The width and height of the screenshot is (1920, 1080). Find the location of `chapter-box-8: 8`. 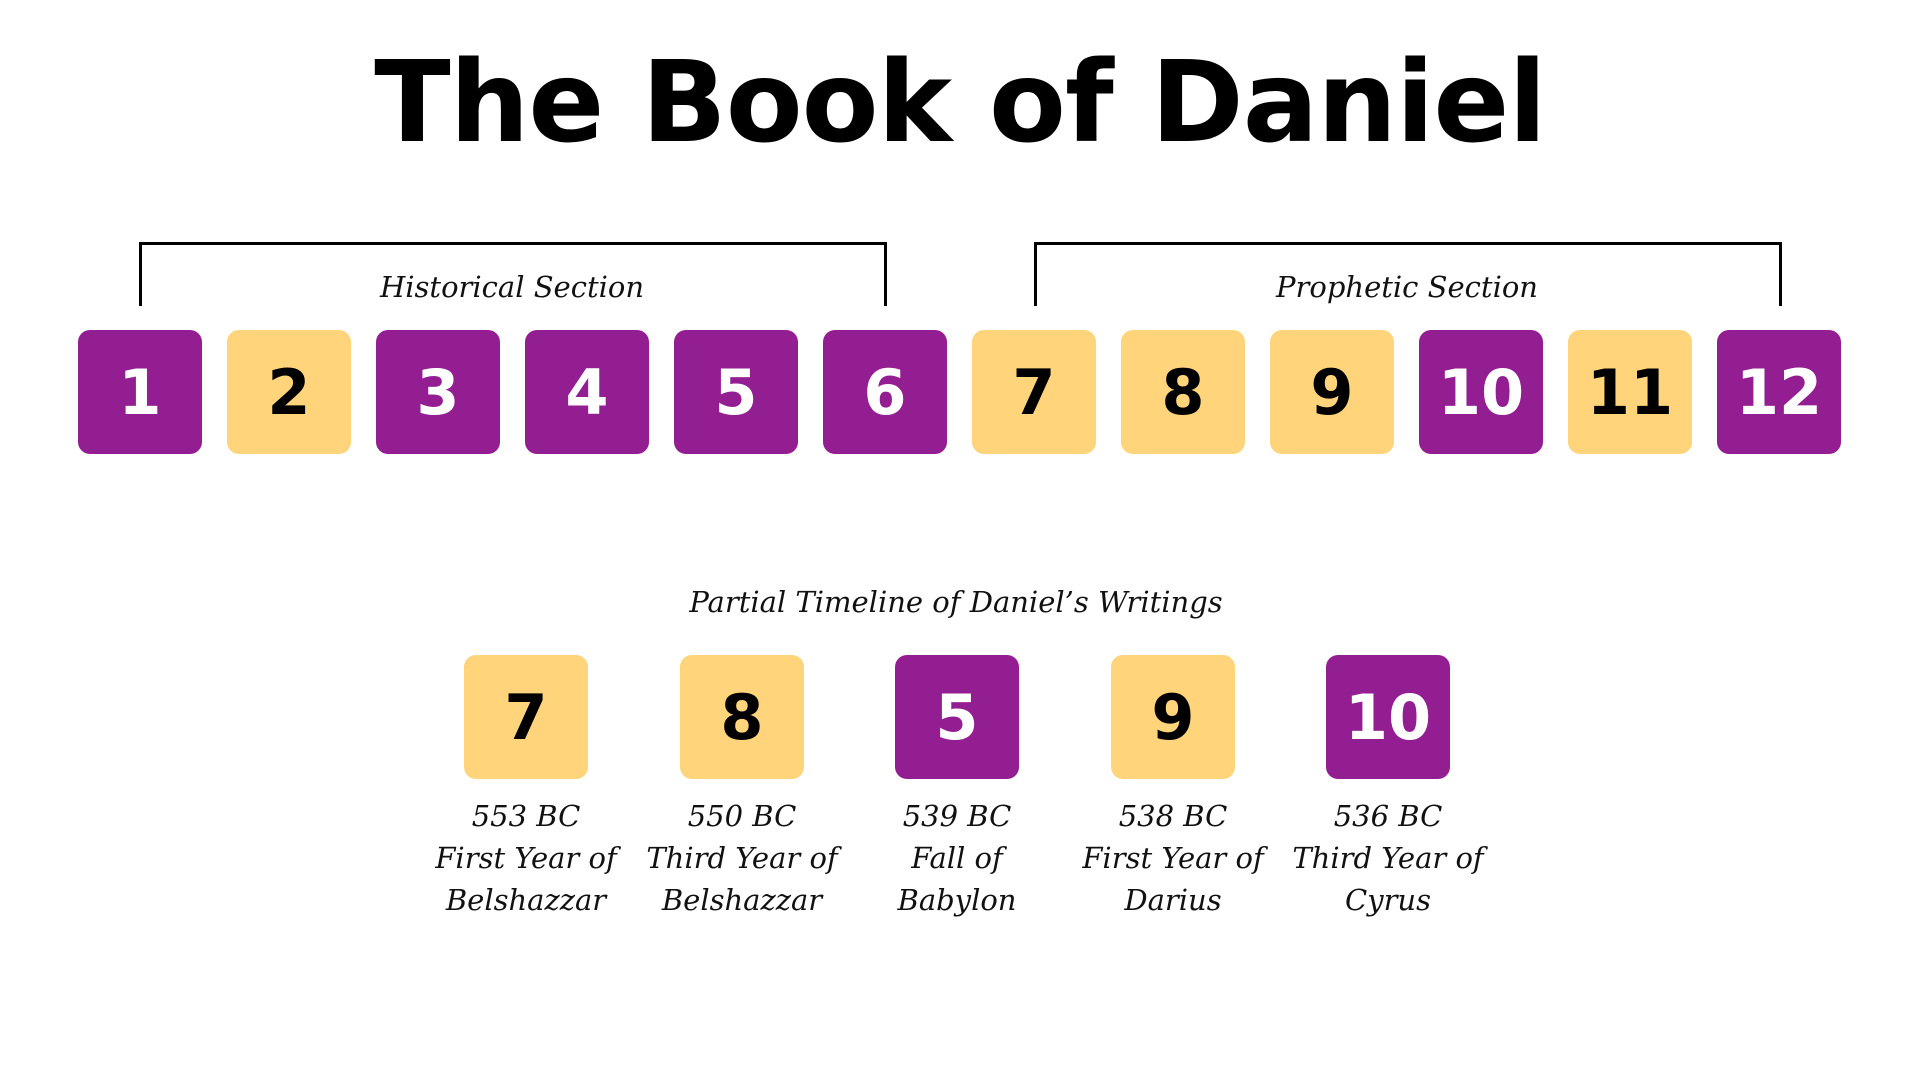

chapter-box-8: 8 is located at coordinates (1183, 392).